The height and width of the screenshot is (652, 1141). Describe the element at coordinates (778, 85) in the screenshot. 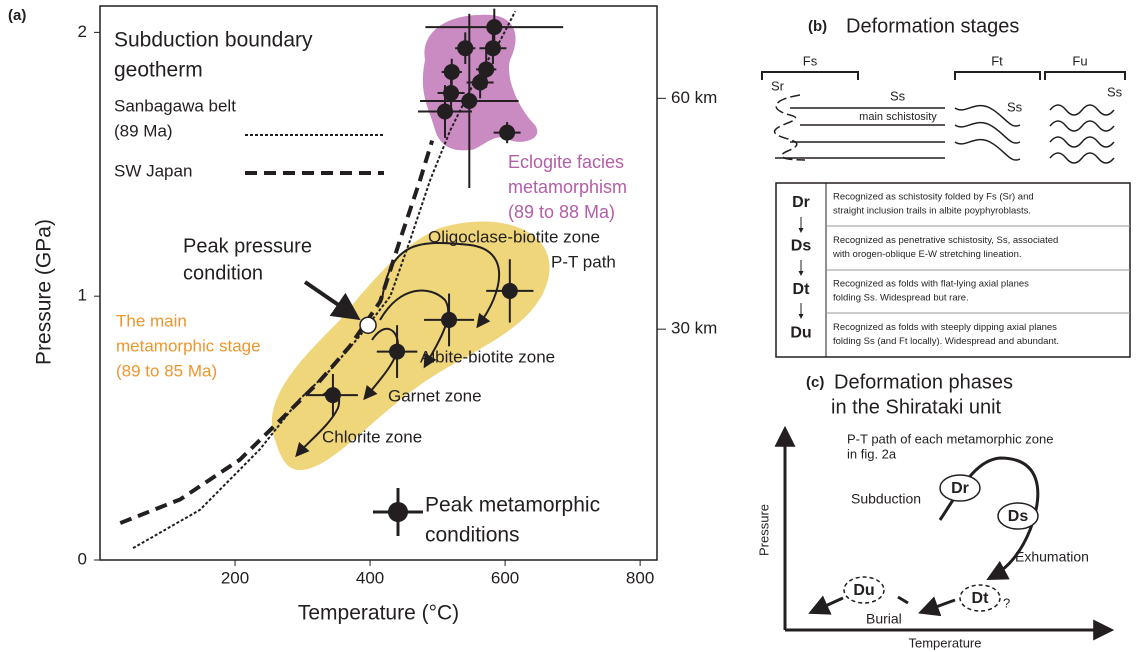

I see `surface-label: Sr` at that location.